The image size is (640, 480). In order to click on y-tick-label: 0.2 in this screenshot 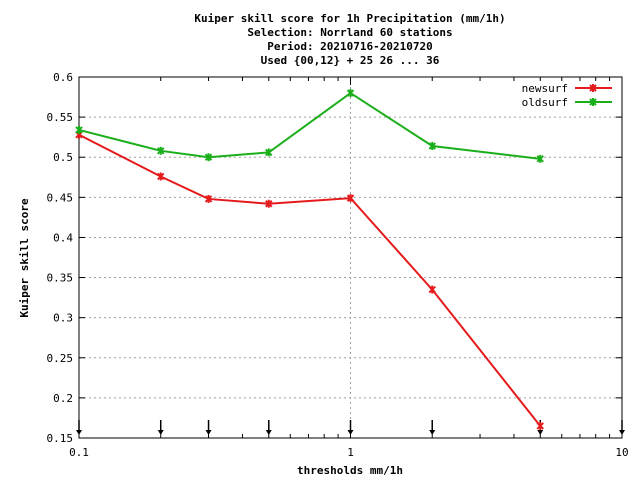, I will do `click(63, 398)`.